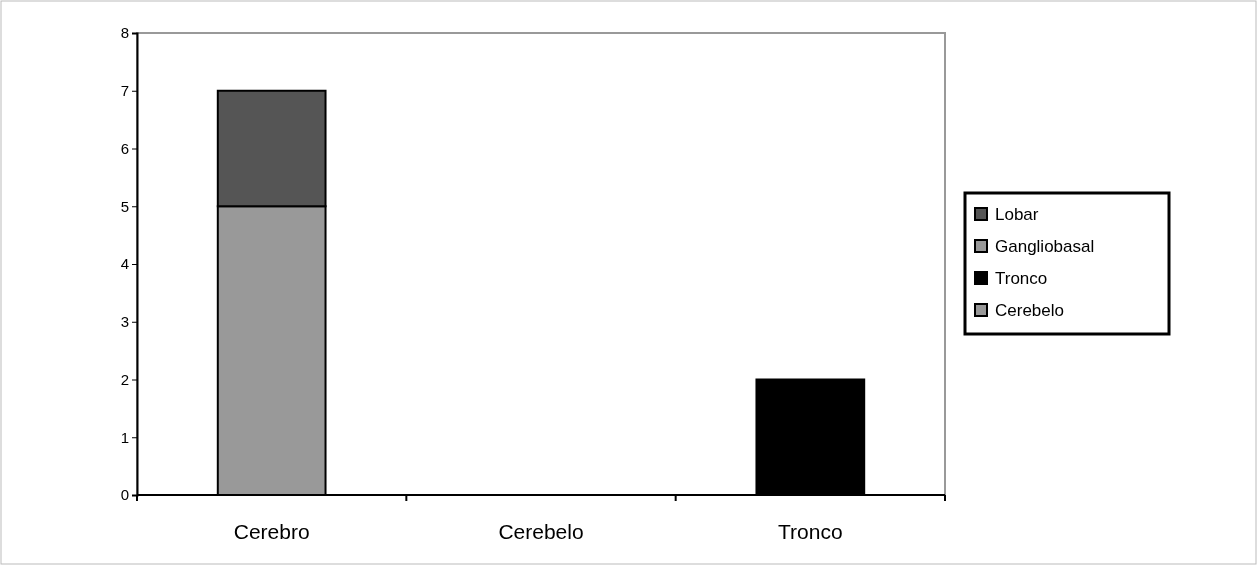  I want to click on y-tick-label: 7, so click(124, 91).